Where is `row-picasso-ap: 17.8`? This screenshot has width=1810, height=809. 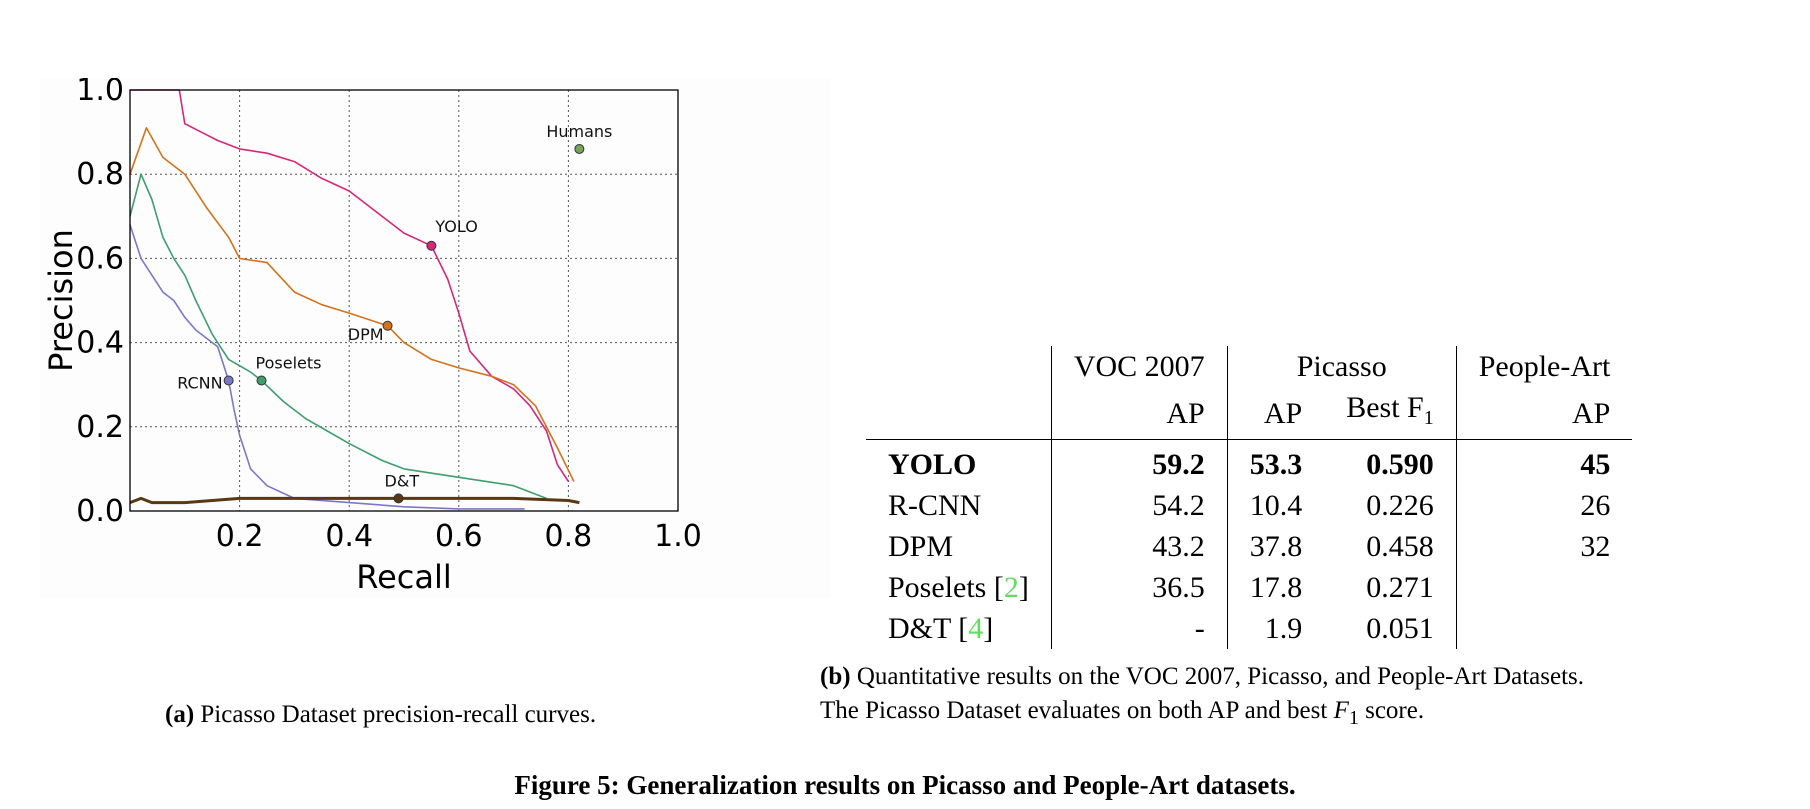 row-picasso-ap: 17.8 is located at coordinates (1275, 587).